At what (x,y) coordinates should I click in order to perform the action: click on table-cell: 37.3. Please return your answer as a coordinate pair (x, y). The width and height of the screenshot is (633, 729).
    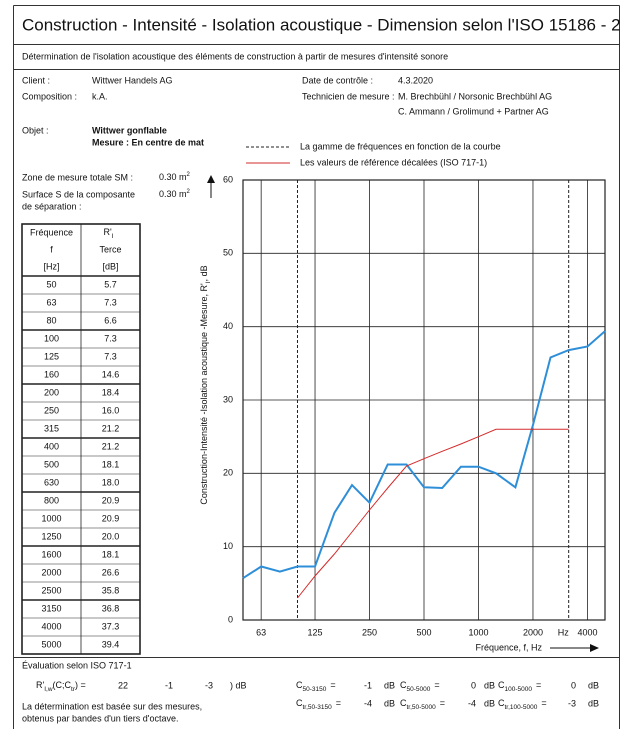
    Looking at the image, I should click on (111, 626).